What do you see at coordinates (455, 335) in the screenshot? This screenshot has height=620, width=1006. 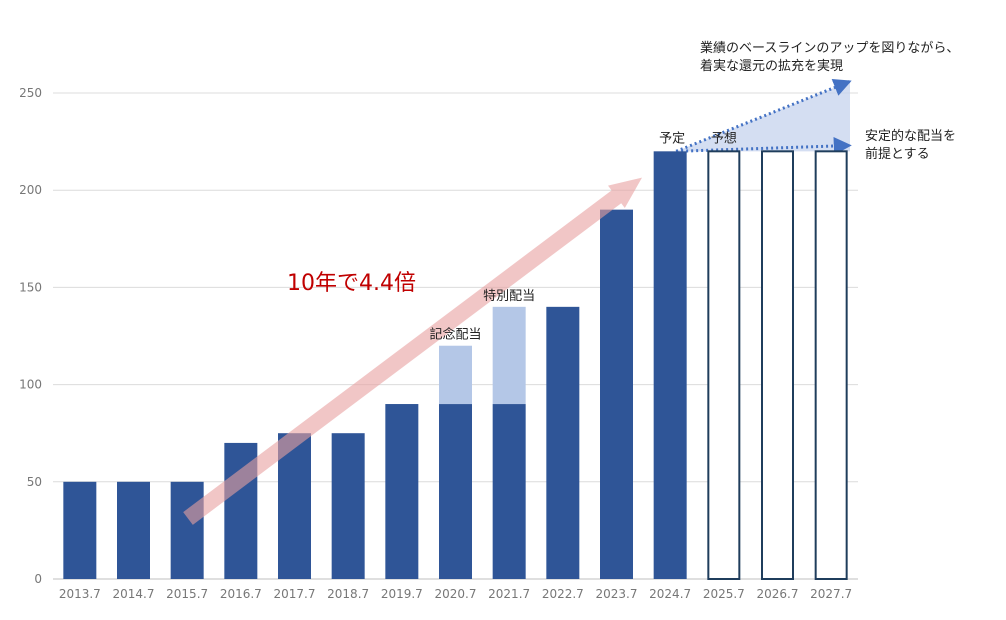 I see `commemorative-dividend-label: 記念配当` at bounding box center [455, 335].